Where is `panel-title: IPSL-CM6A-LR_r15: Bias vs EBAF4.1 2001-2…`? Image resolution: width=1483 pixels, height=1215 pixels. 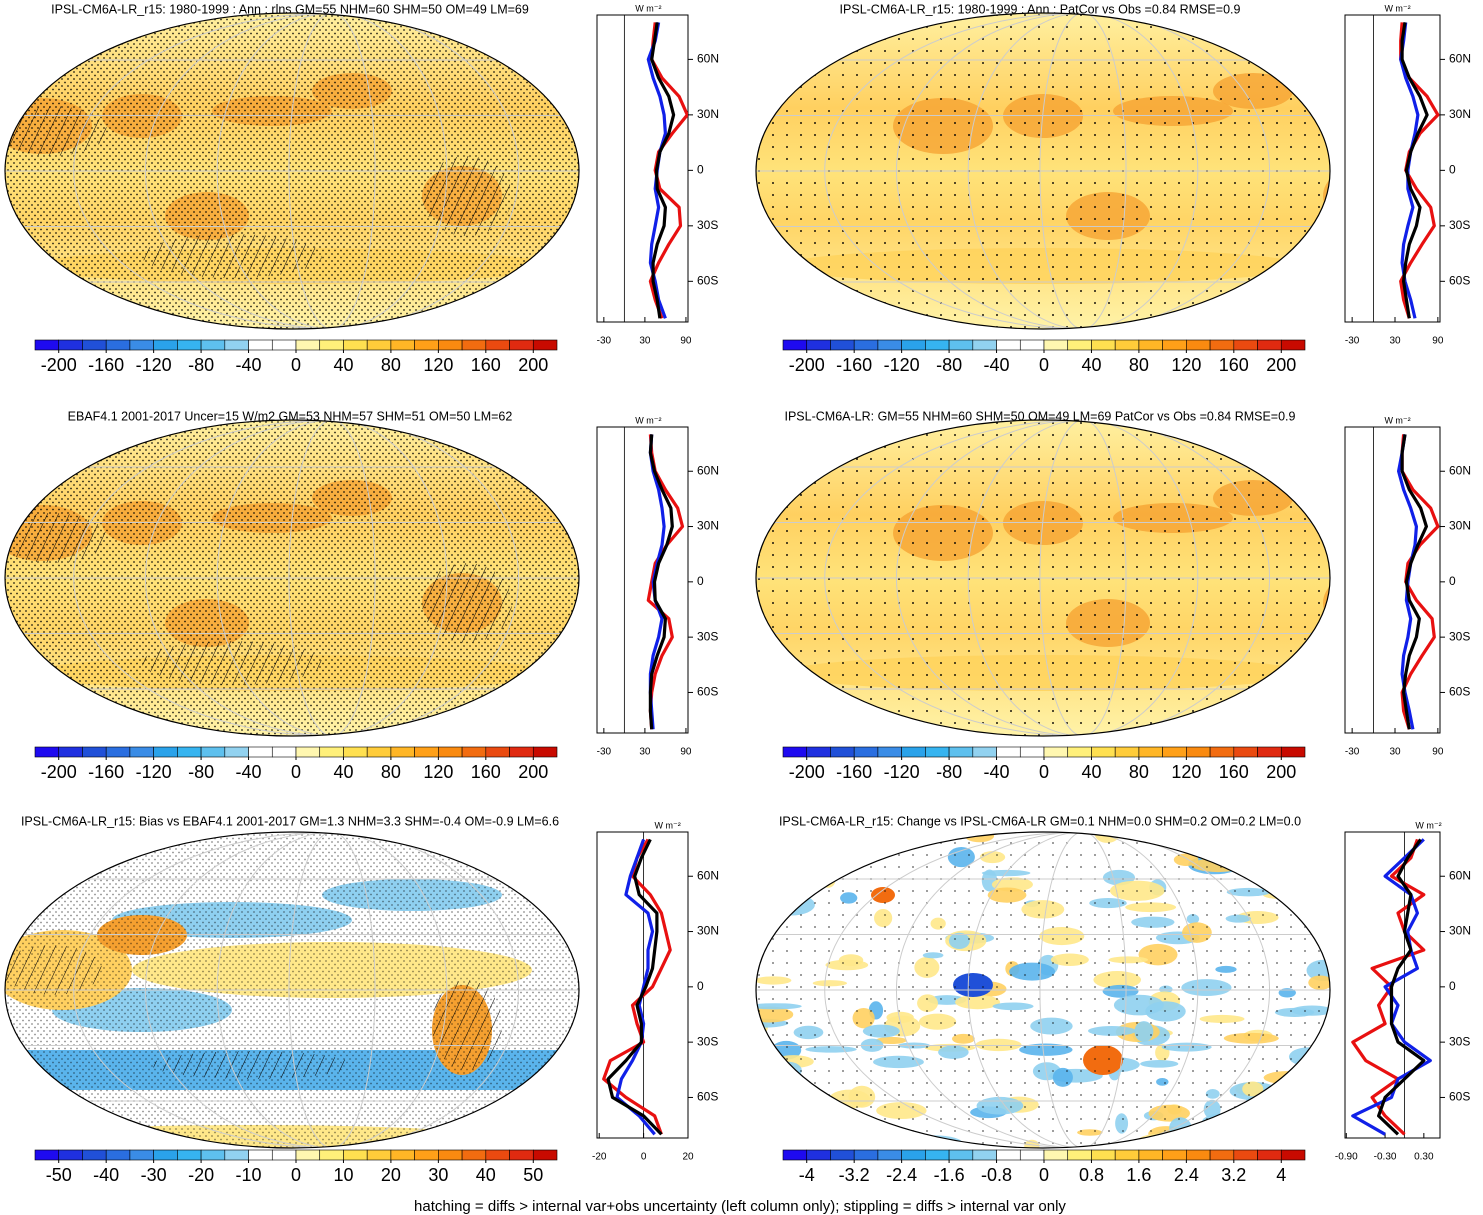
panel-title: IPSL-CM6A-LR_r15: Bias vs EBAF4.1 2001-2… is located at coordinates (290, 821).